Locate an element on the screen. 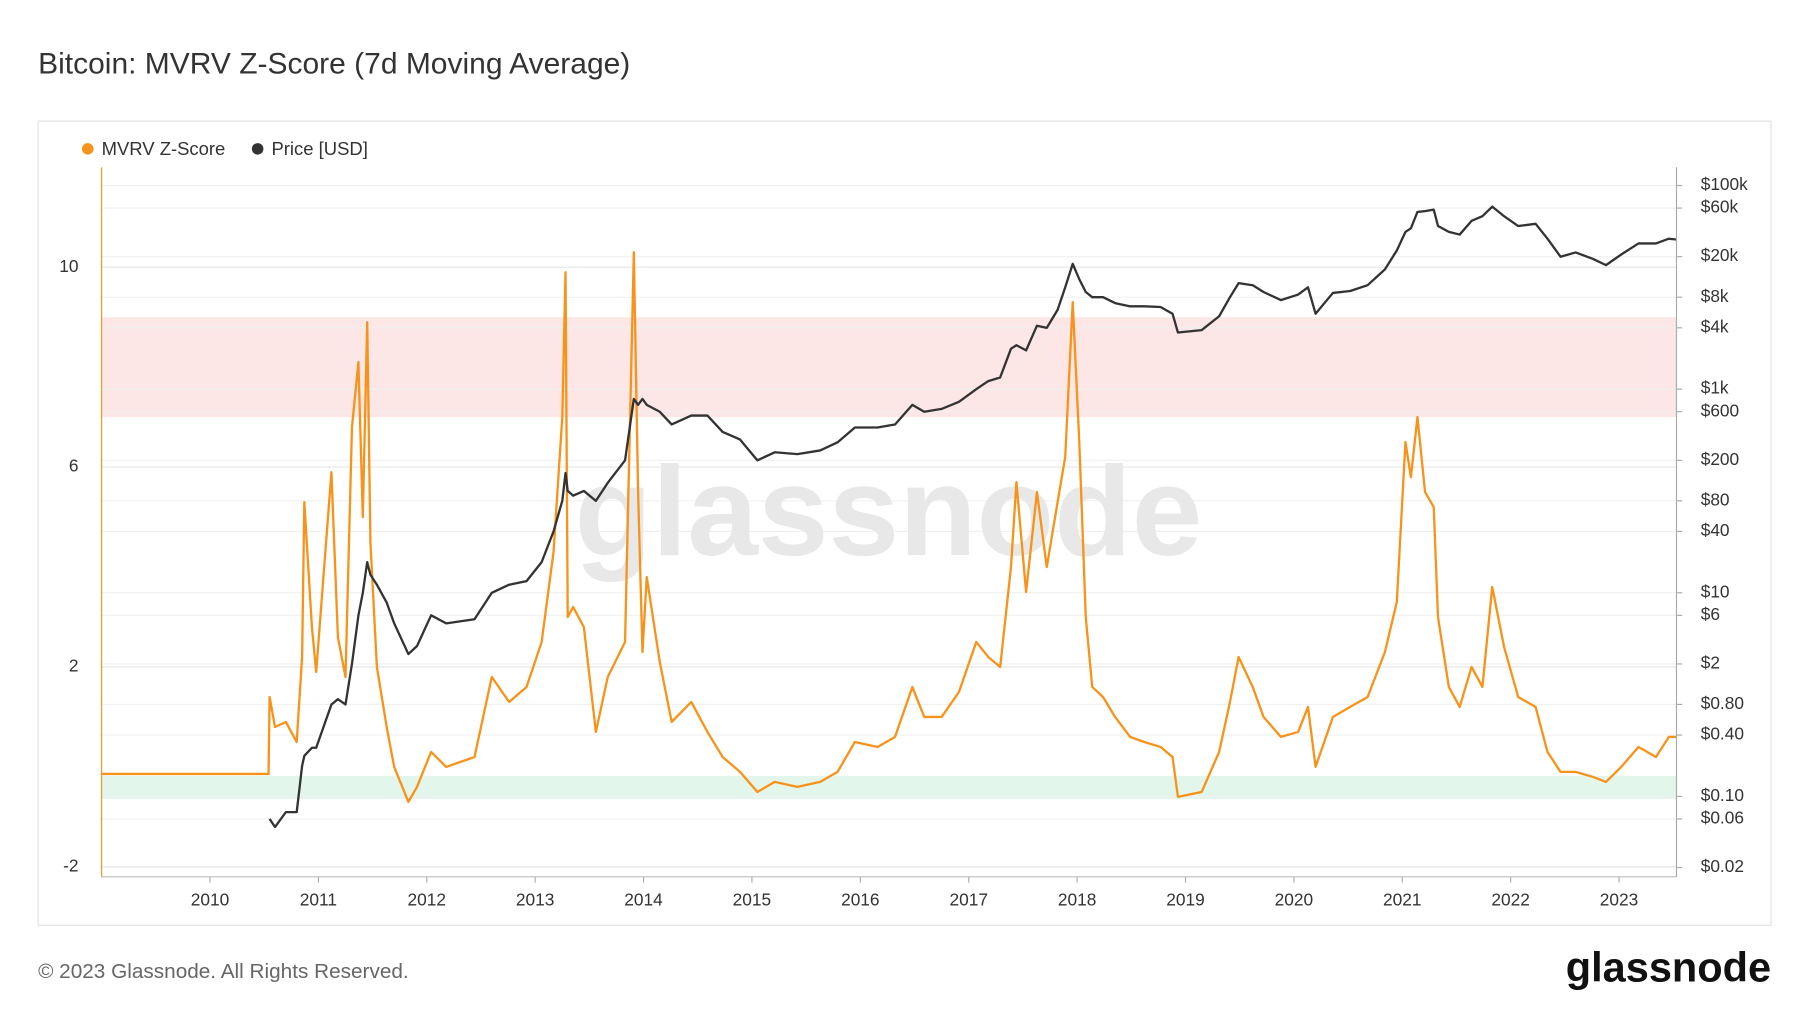  y2-tick-label: $20k is located at coordinates (1720, 255).